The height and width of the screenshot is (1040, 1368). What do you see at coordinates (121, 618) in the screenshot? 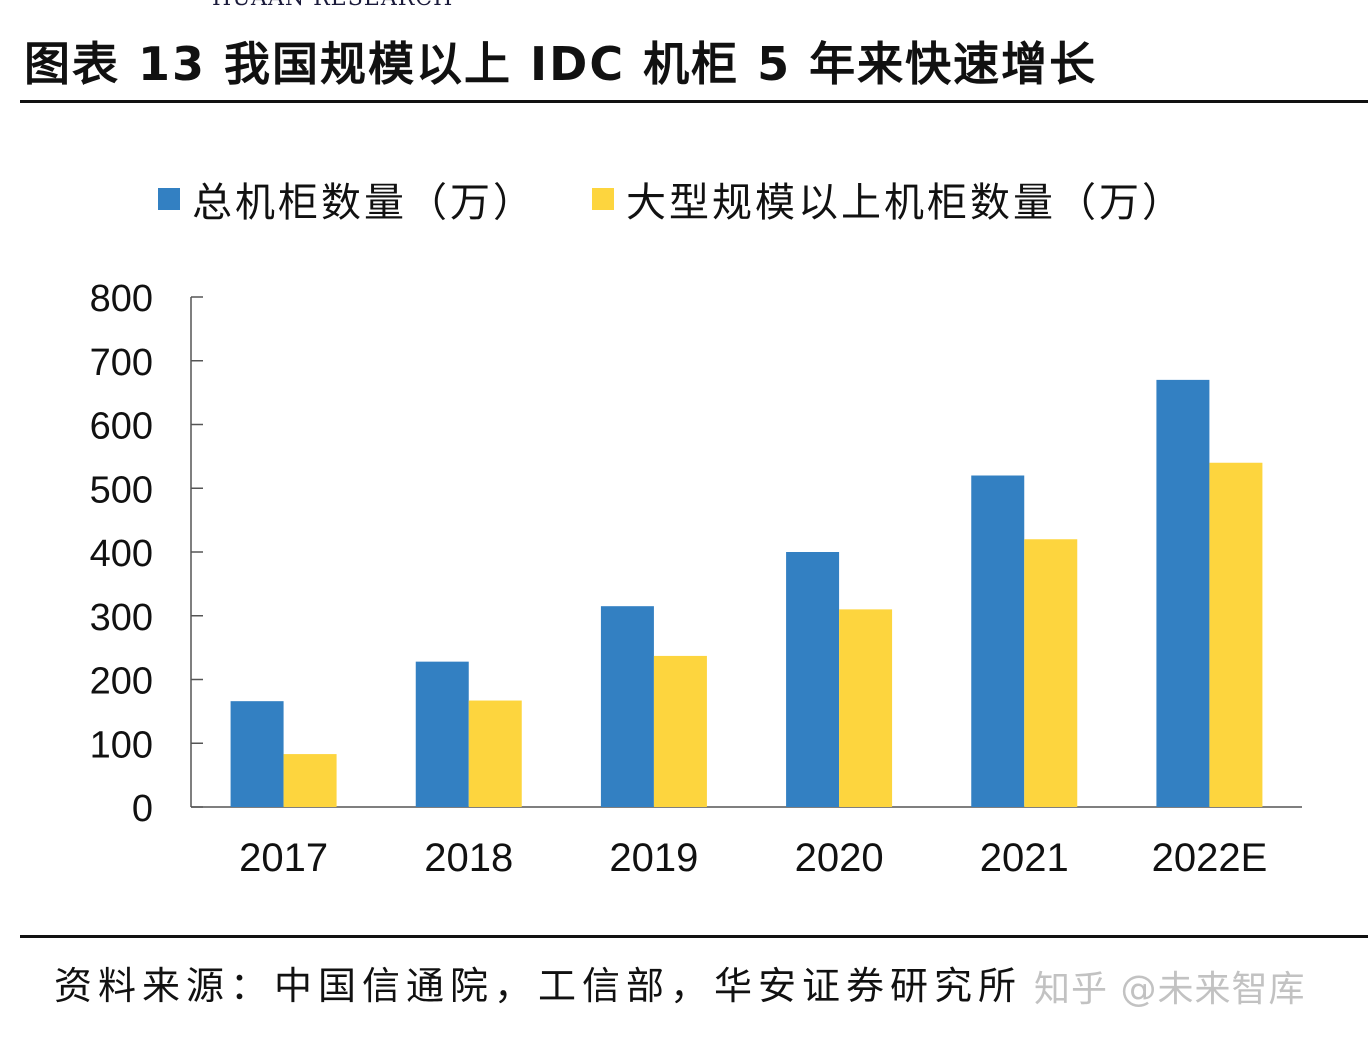
I see `y-tick-label-300: 300` at bounding box center [121, 618].